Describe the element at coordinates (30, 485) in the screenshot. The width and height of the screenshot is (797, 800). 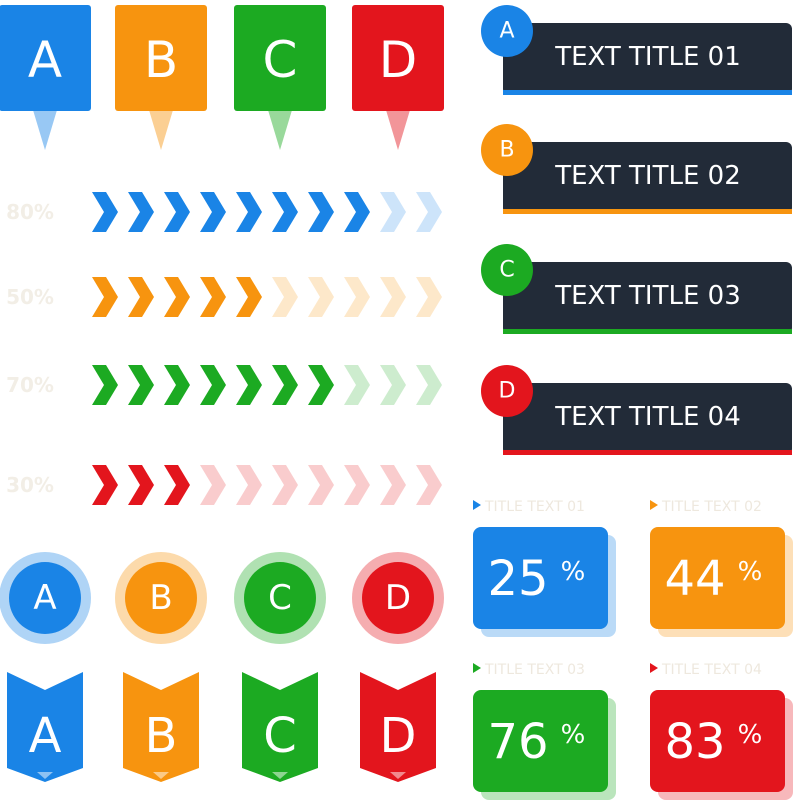
I see `progress-label: 30%` at that location.